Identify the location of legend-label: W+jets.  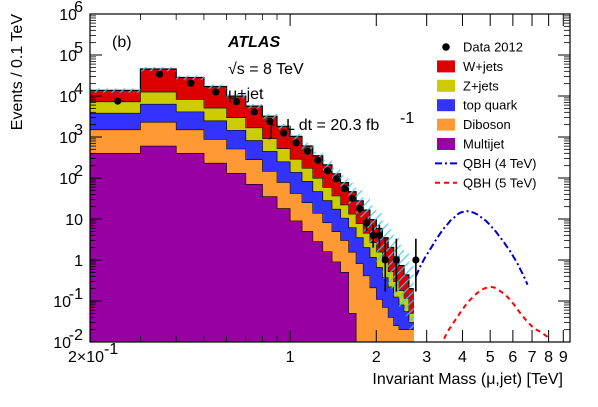
(483, 66).